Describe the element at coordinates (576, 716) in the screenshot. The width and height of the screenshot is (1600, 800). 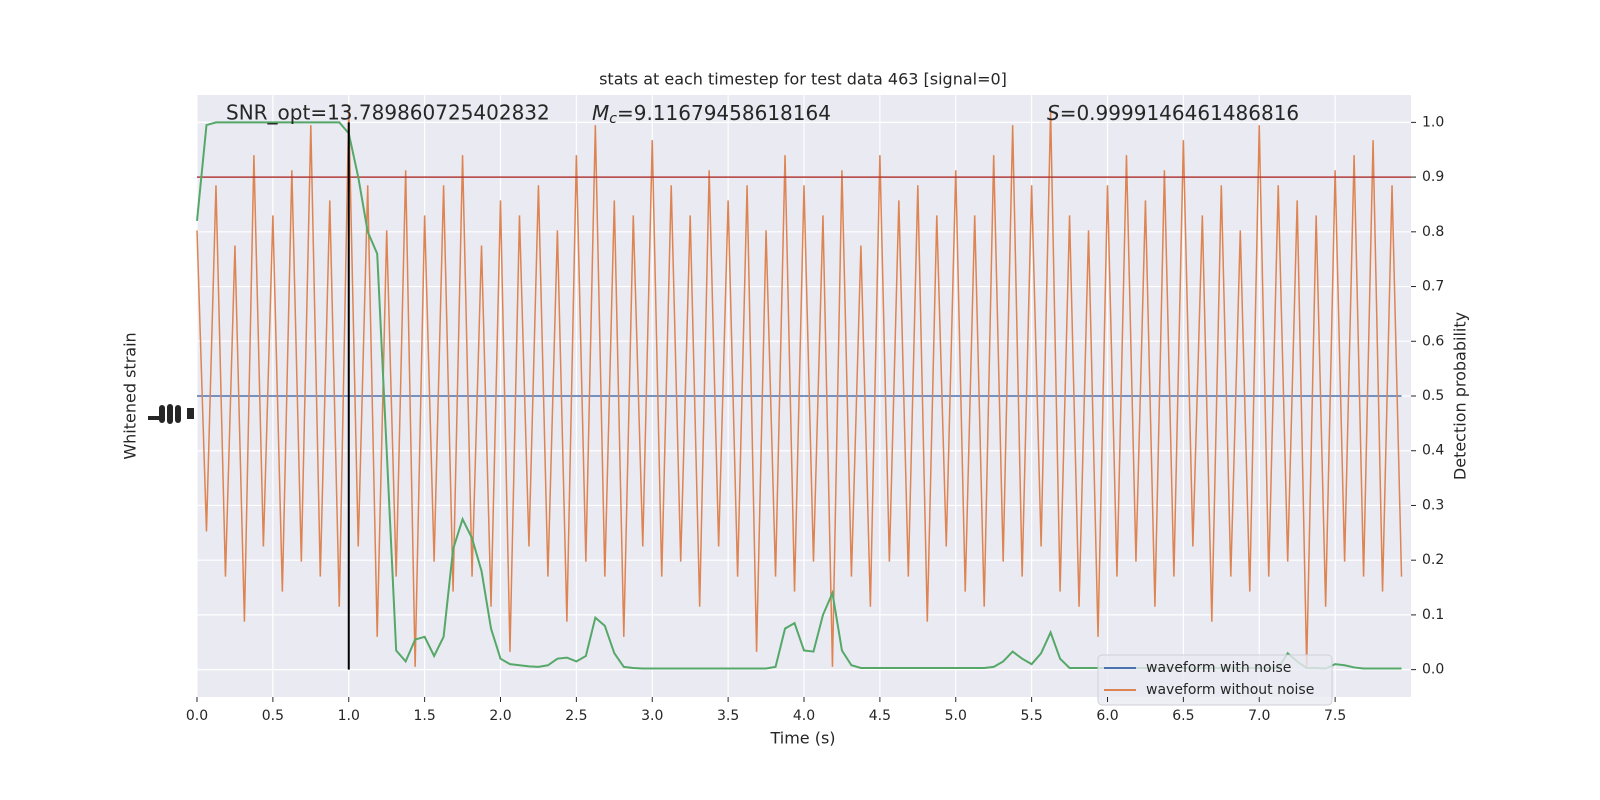
I see `x-tick-label: 2.5` at that location.